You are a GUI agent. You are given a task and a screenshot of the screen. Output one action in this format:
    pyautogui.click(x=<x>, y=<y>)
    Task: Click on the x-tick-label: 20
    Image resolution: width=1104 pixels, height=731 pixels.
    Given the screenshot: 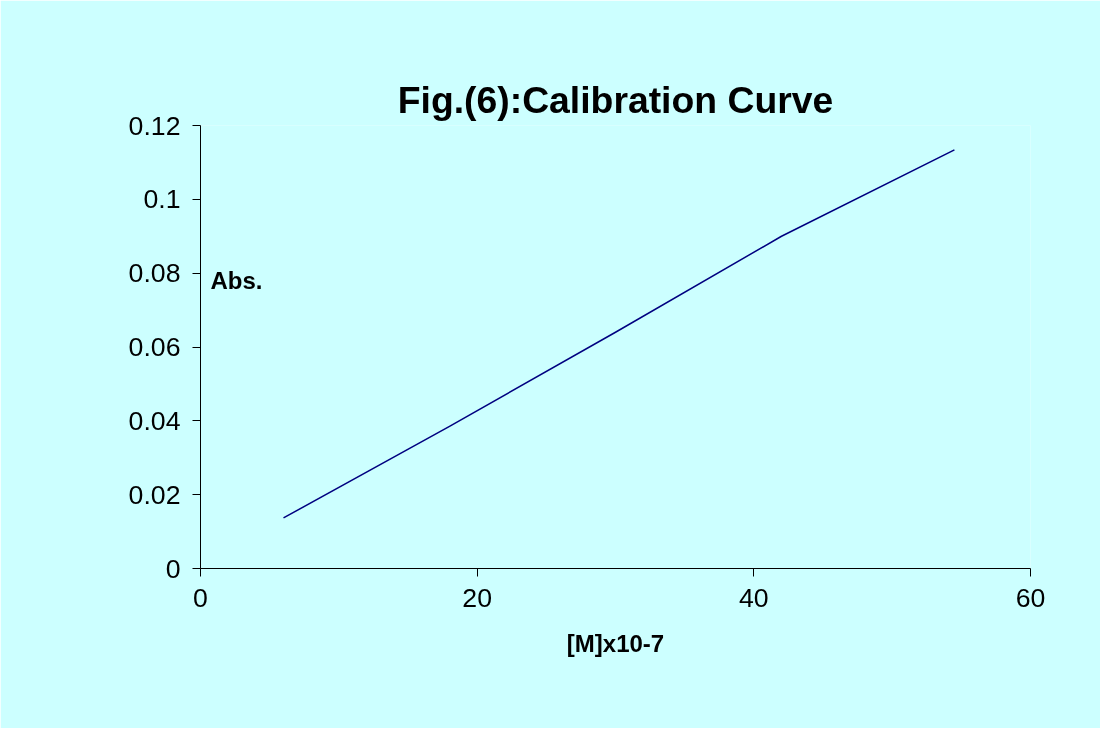 What is the action you would take?
    pyautogui.click(x=477, y=597)
    